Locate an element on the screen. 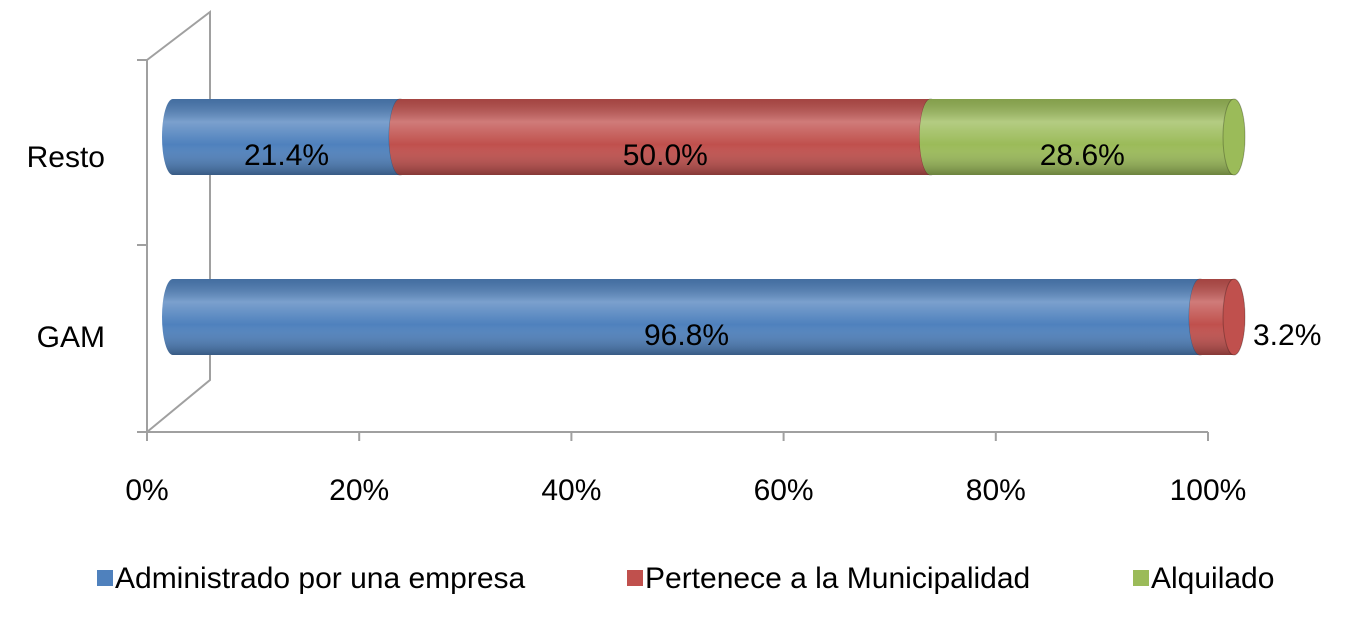 The height and width of the screenshot is (624, 1345). x-tick-label: 100% is located at coordinates (1208, 490).